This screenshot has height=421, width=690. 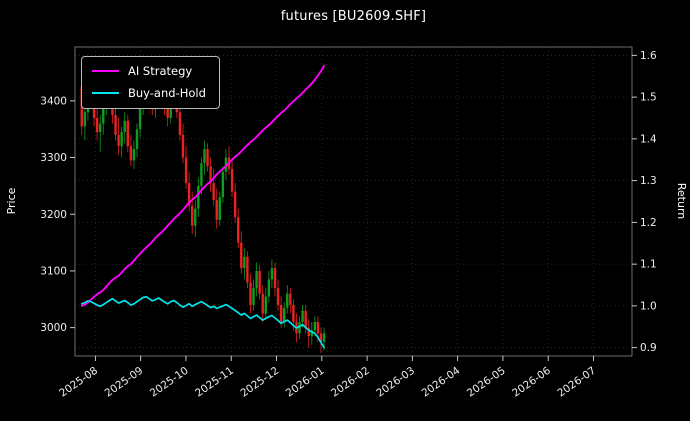 What do you see at coordinates (105, 93) in the screenshot?
I see `buy-and-hold-line-swatch` at bounding box center [105, 93].